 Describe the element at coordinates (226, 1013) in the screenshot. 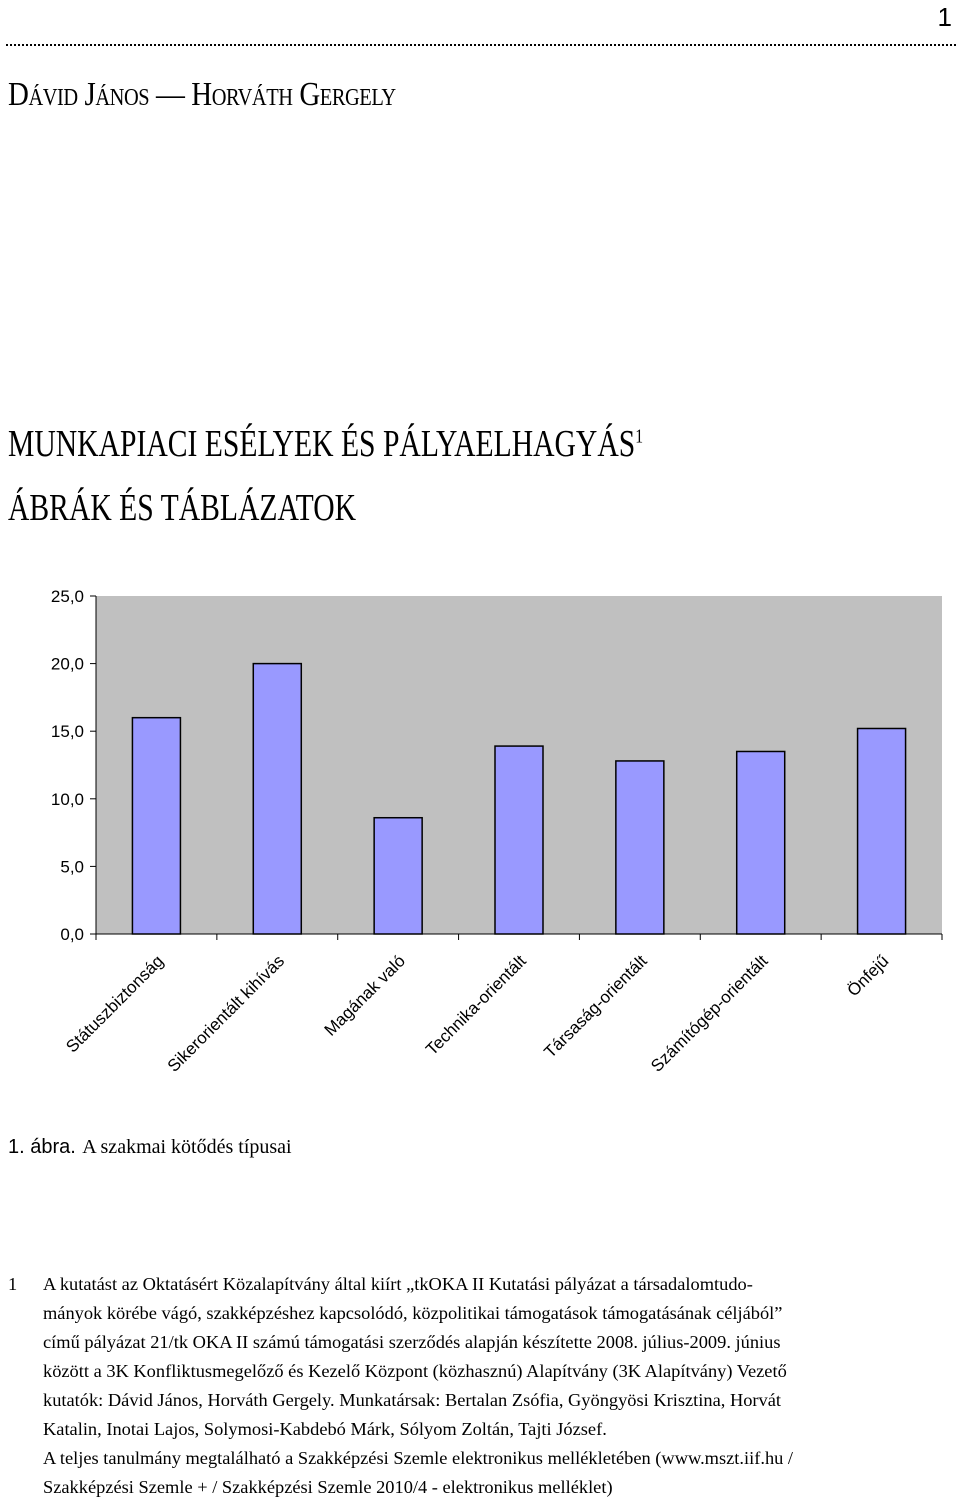

I see `x-tick-label: Sikerorientált kihívás` at that location.